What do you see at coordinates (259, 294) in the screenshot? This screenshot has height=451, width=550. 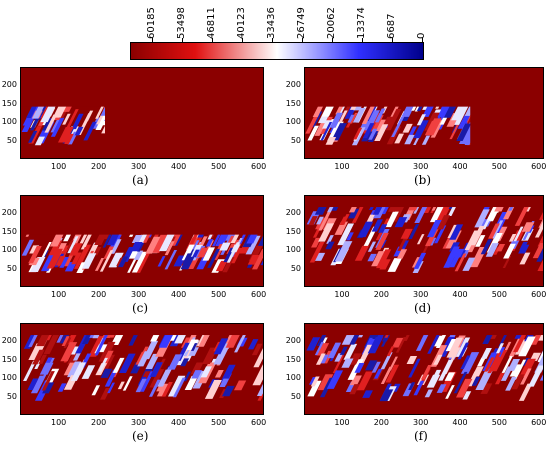 I see `x-tick-label: 600` at bounding box center [259, 294].